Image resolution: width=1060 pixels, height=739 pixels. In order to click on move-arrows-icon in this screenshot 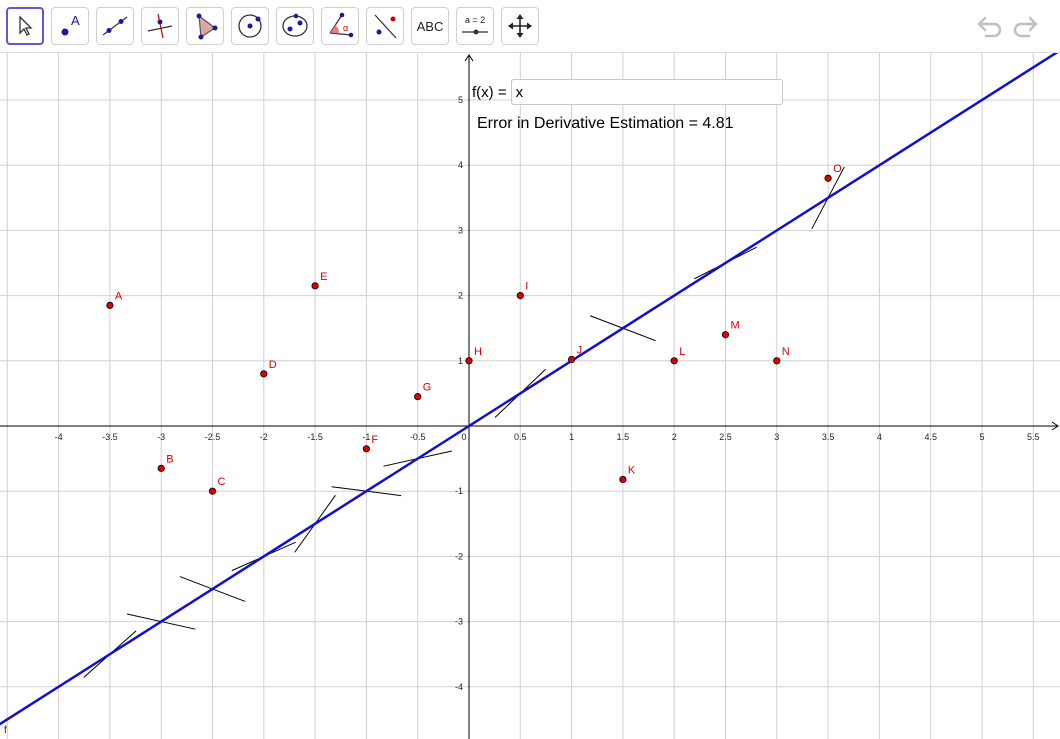, I will do `click(520, 26)`.